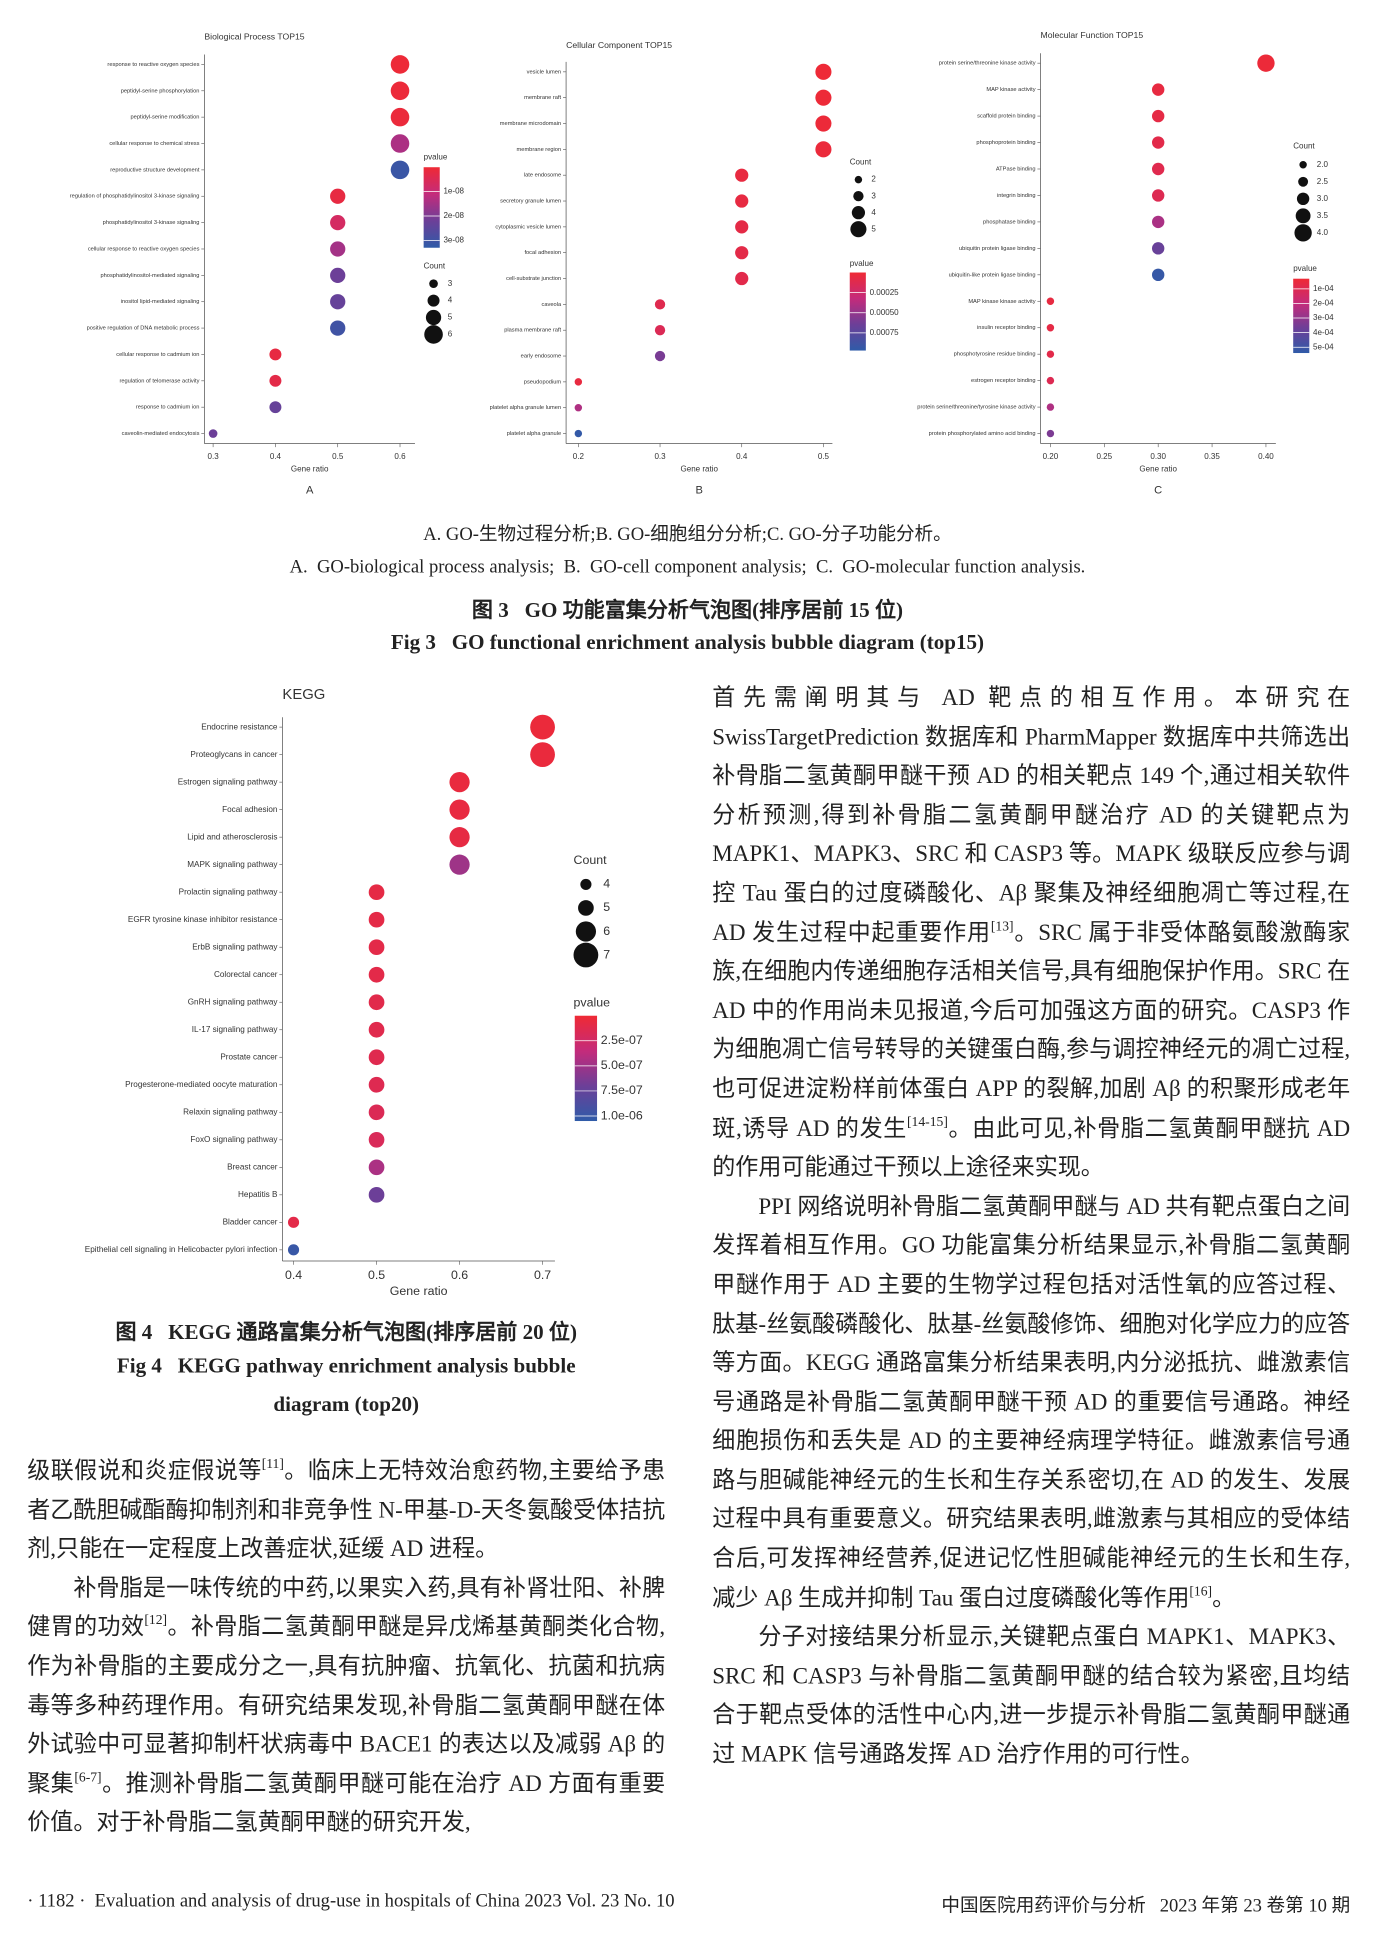 The width and height of the screenshot is (1375, 1940). Describe the element at coordinates (303, 695) in the screenshot. I see `chart-title: KEGG` at that location.